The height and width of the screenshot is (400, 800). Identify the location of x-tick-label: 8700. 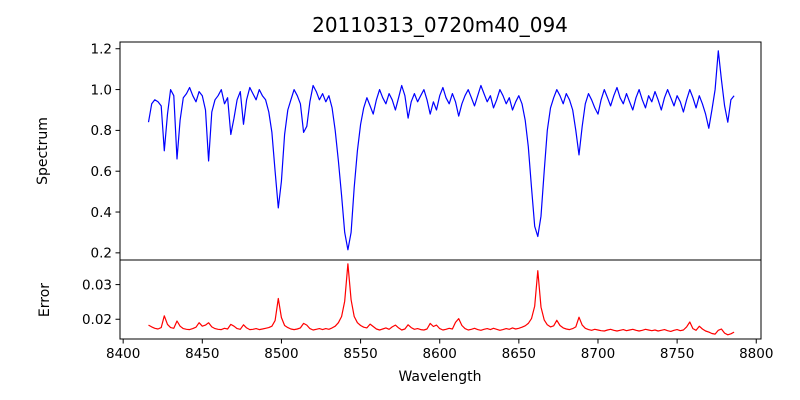
(598, 354).